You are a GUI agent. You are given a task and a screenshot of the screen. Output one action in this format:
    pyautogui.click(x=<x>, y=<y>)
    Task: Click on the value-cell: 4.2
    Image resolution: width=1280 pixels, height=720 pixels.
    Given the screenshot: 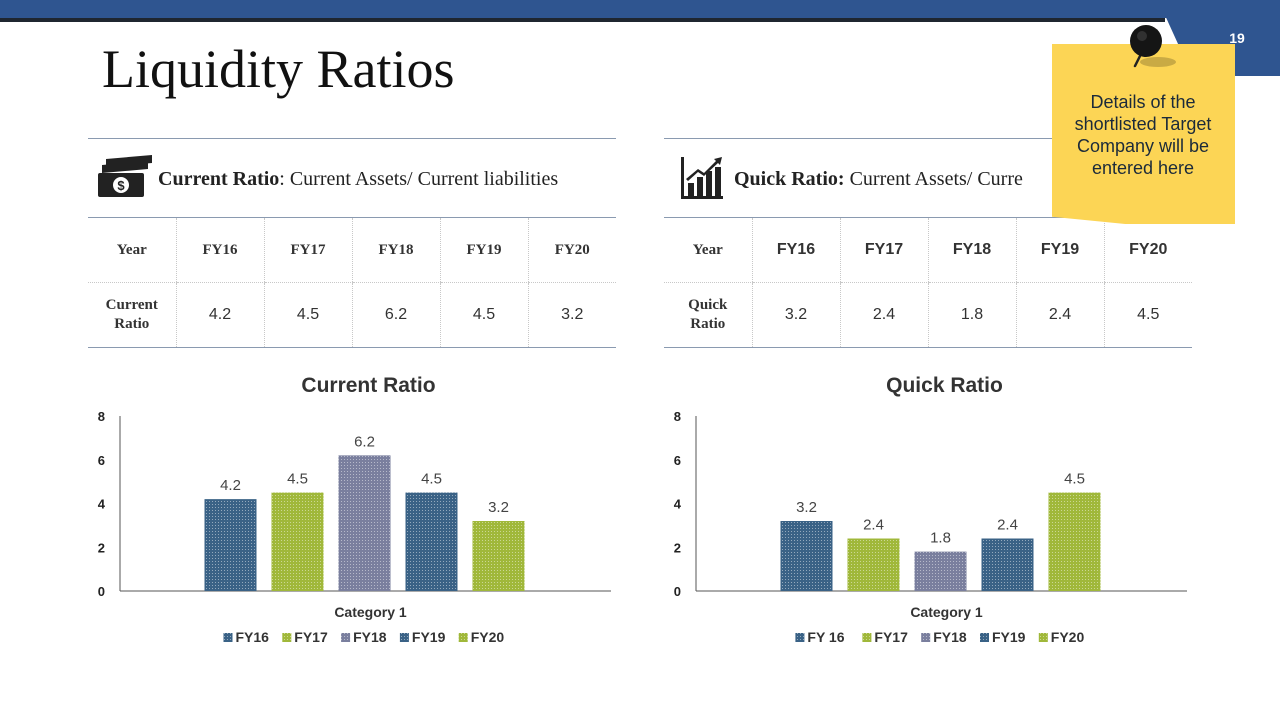 What is the action you would take?
    pyautogui.click(x=219, y=315)
    